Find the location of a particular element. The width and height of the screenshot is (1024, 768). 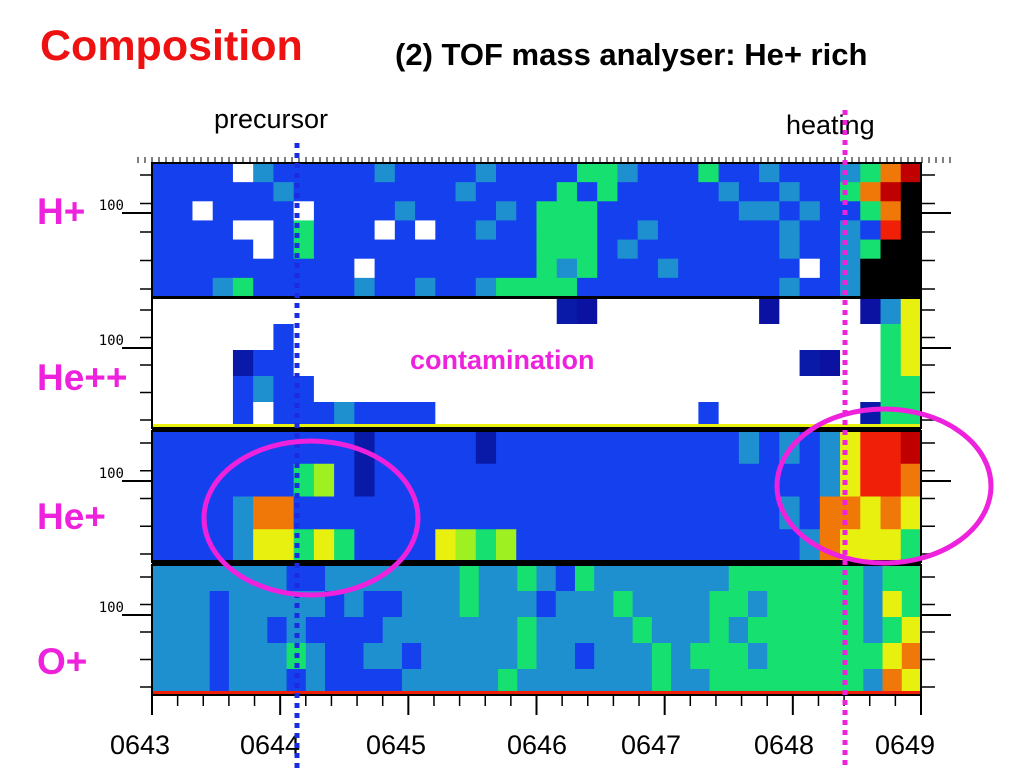

x-tick-label: 0648 is located at coordinates (784, 745).